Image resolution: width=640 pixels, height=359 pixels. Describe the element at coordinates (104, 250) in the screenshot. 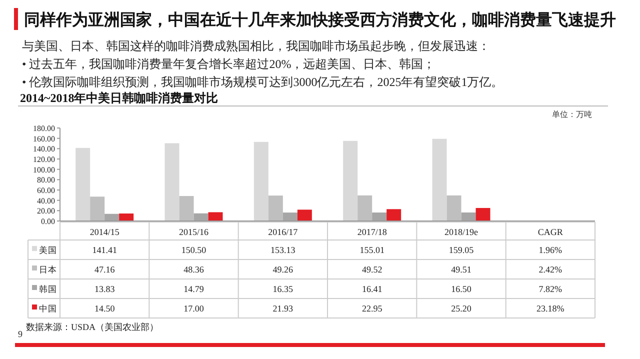

I see `data-label: 141.41` at that location.